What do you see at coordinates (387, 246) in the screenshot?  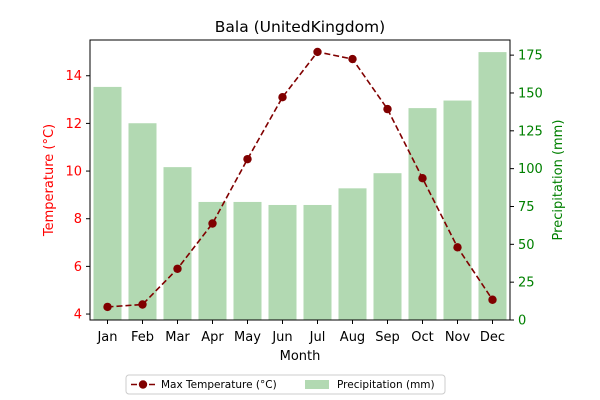 I see `precip-bar-sep` at bounding box center [387, 246].